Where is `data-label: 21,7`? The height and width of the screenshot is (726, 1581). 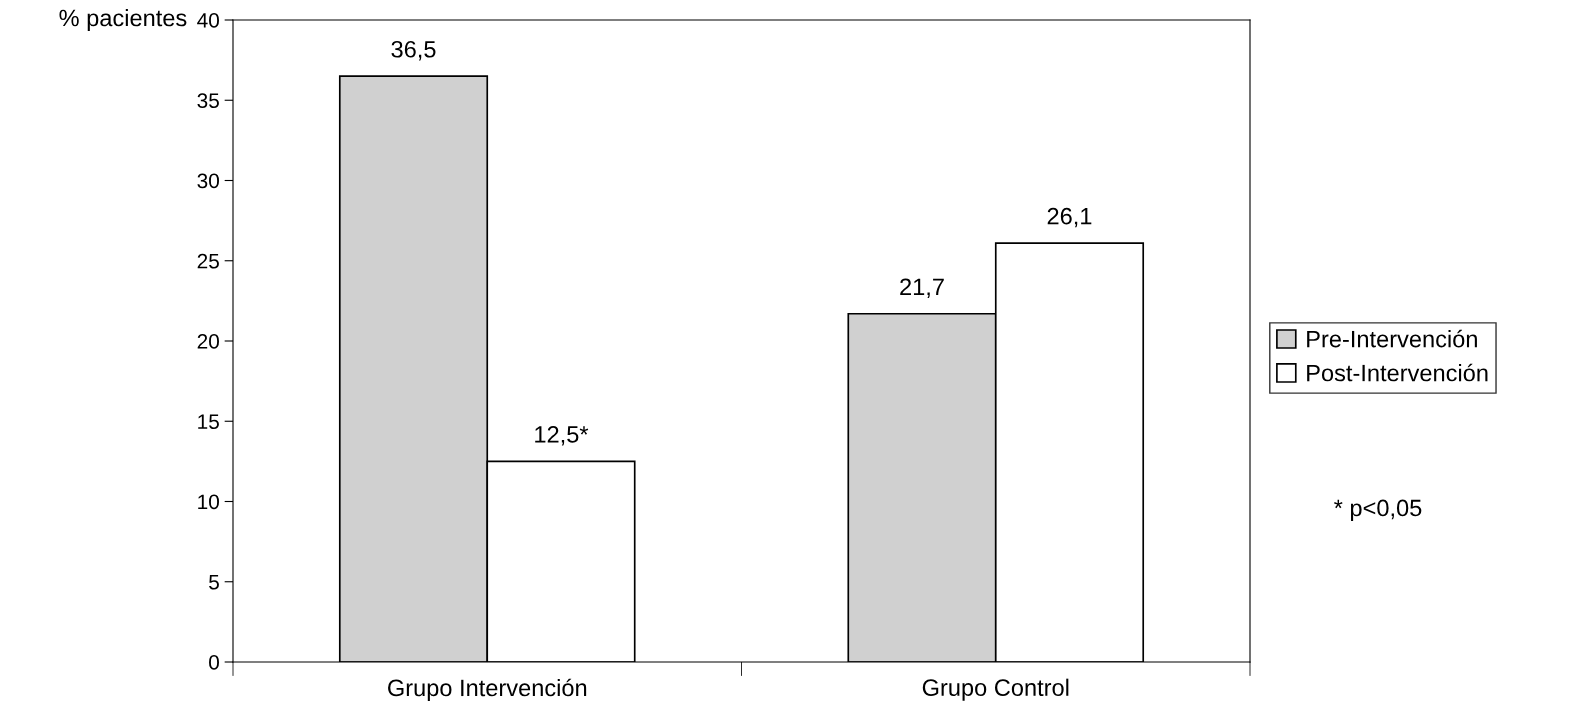 data-label: 21,7 is located at coordinates (922, 288).